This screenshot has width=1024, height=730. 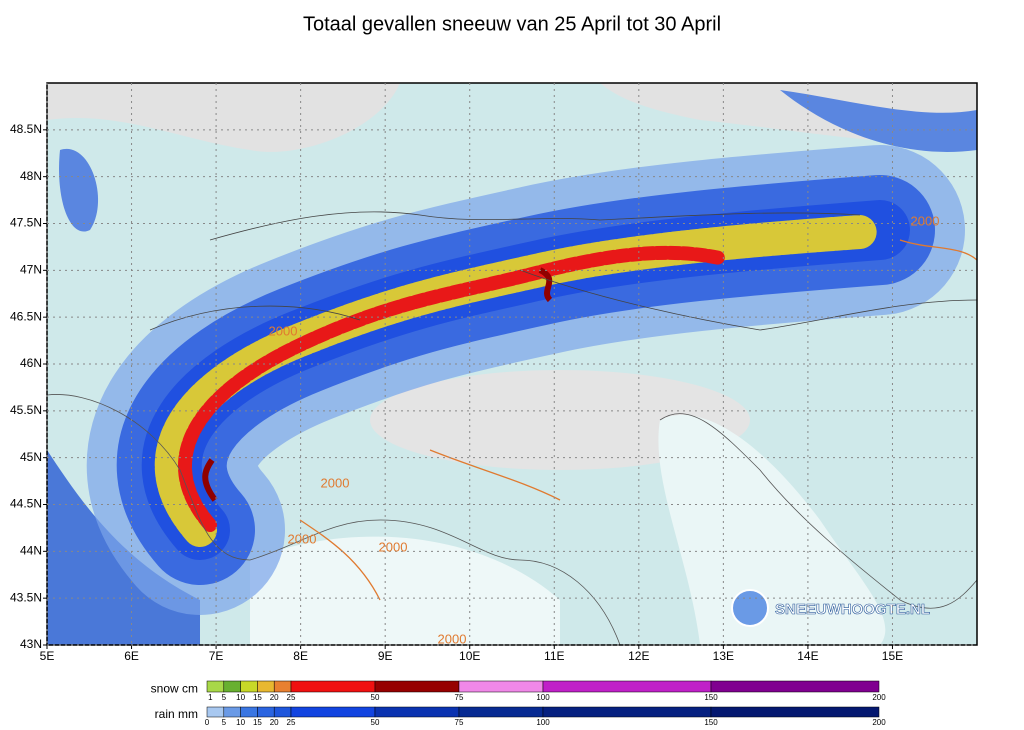 I want to click on logo-icon, so click(x=750, y=608).